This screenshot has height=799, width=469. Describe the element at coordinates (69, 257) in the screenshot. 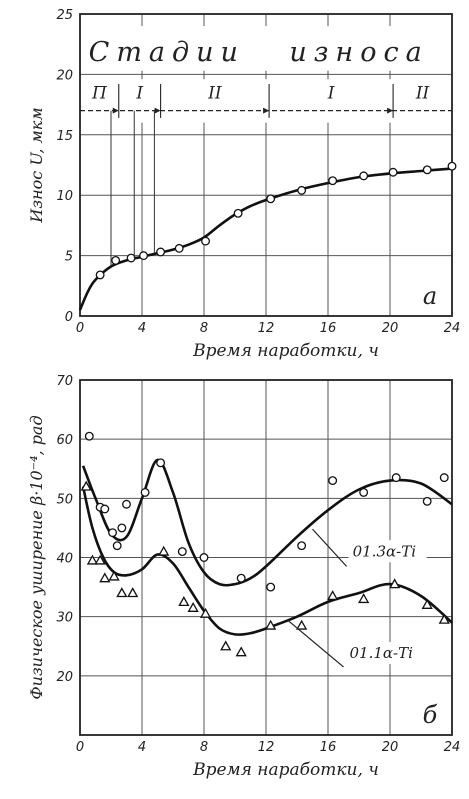

I see `y-tick-label: 5` at that location.